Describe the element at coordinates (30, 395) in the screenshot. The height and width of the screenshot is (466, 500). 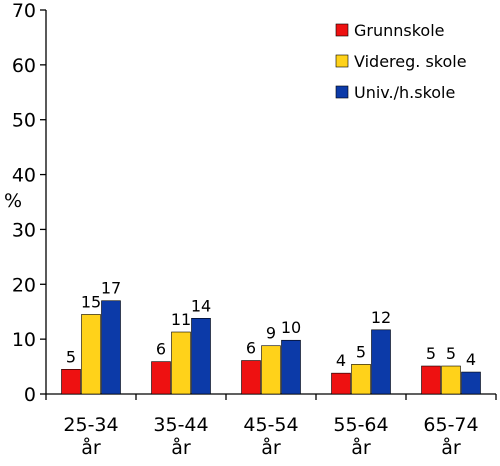
I see `y-tick-label: 0` at that location.